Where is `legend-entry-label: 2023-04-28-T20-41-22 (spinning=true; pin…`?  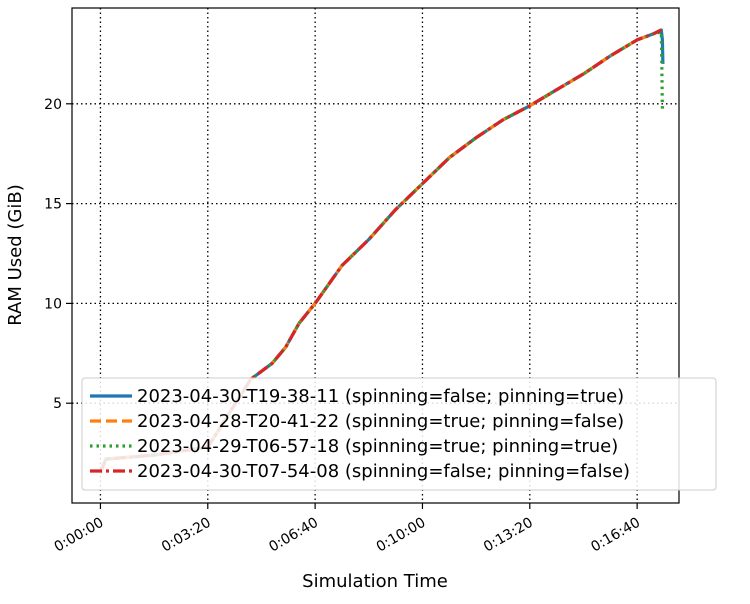
legend-entry-label: 2023-04-28-T20-41-22 (spinning=true; pin… is located at coordinates (380, 421).